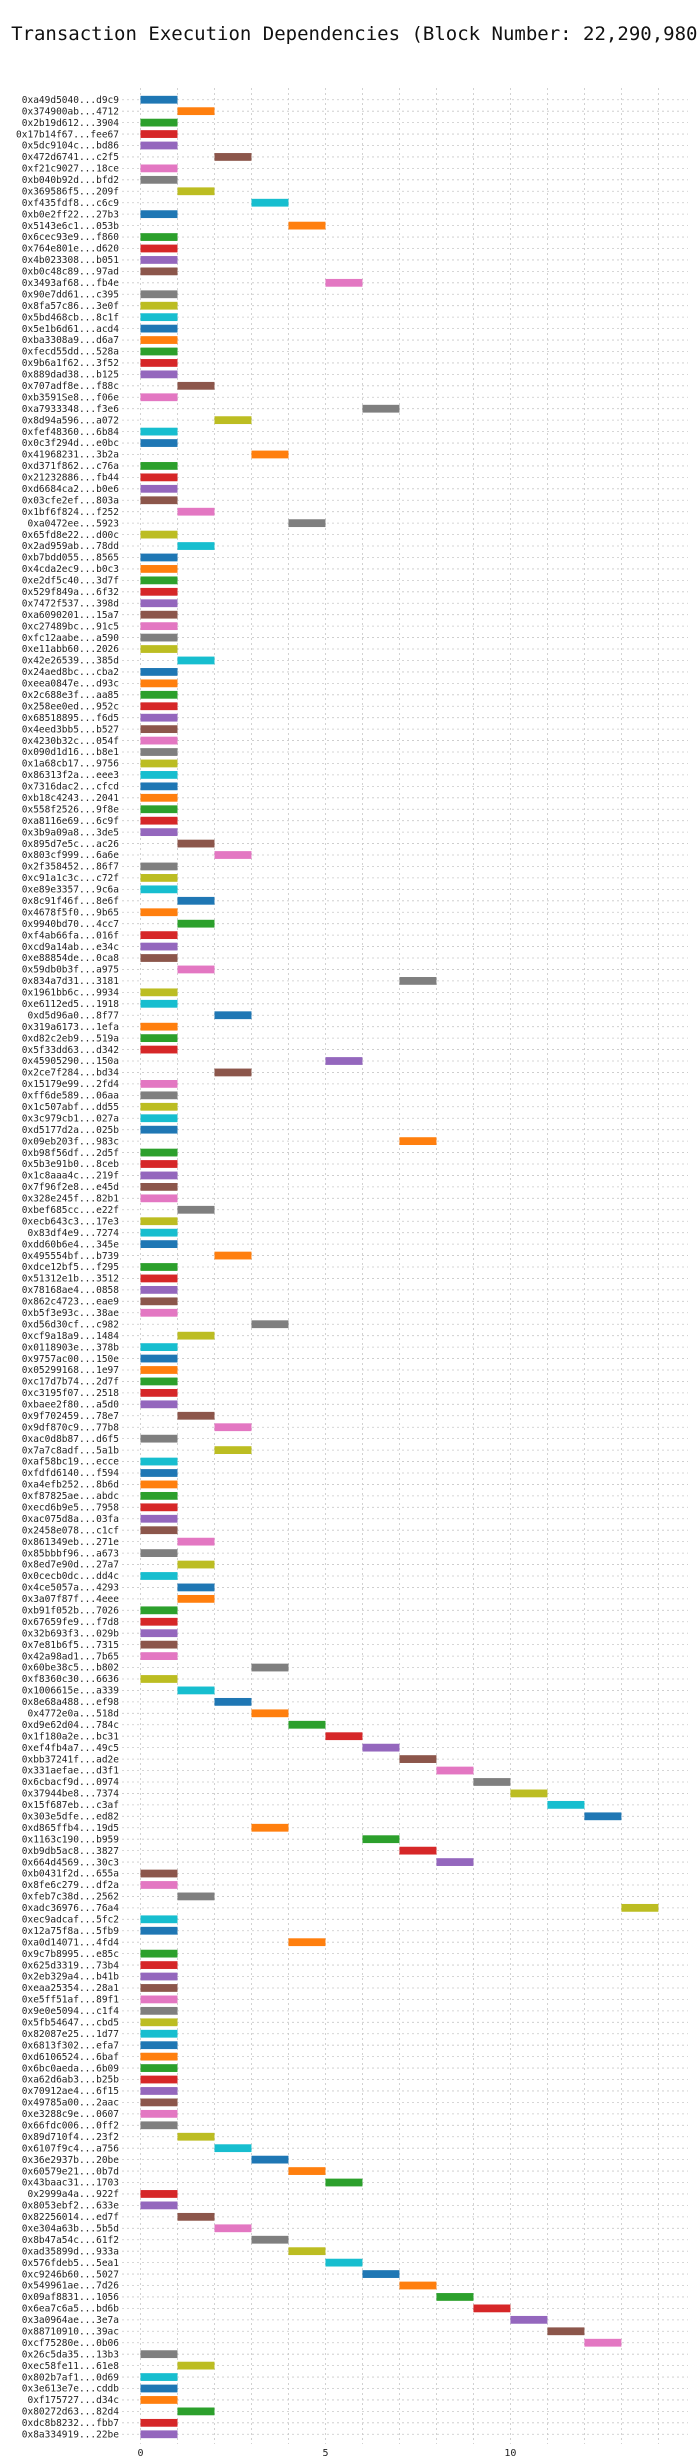  I want to click on transaction-label: 0x68518895...f6d5, so click(70, 718).